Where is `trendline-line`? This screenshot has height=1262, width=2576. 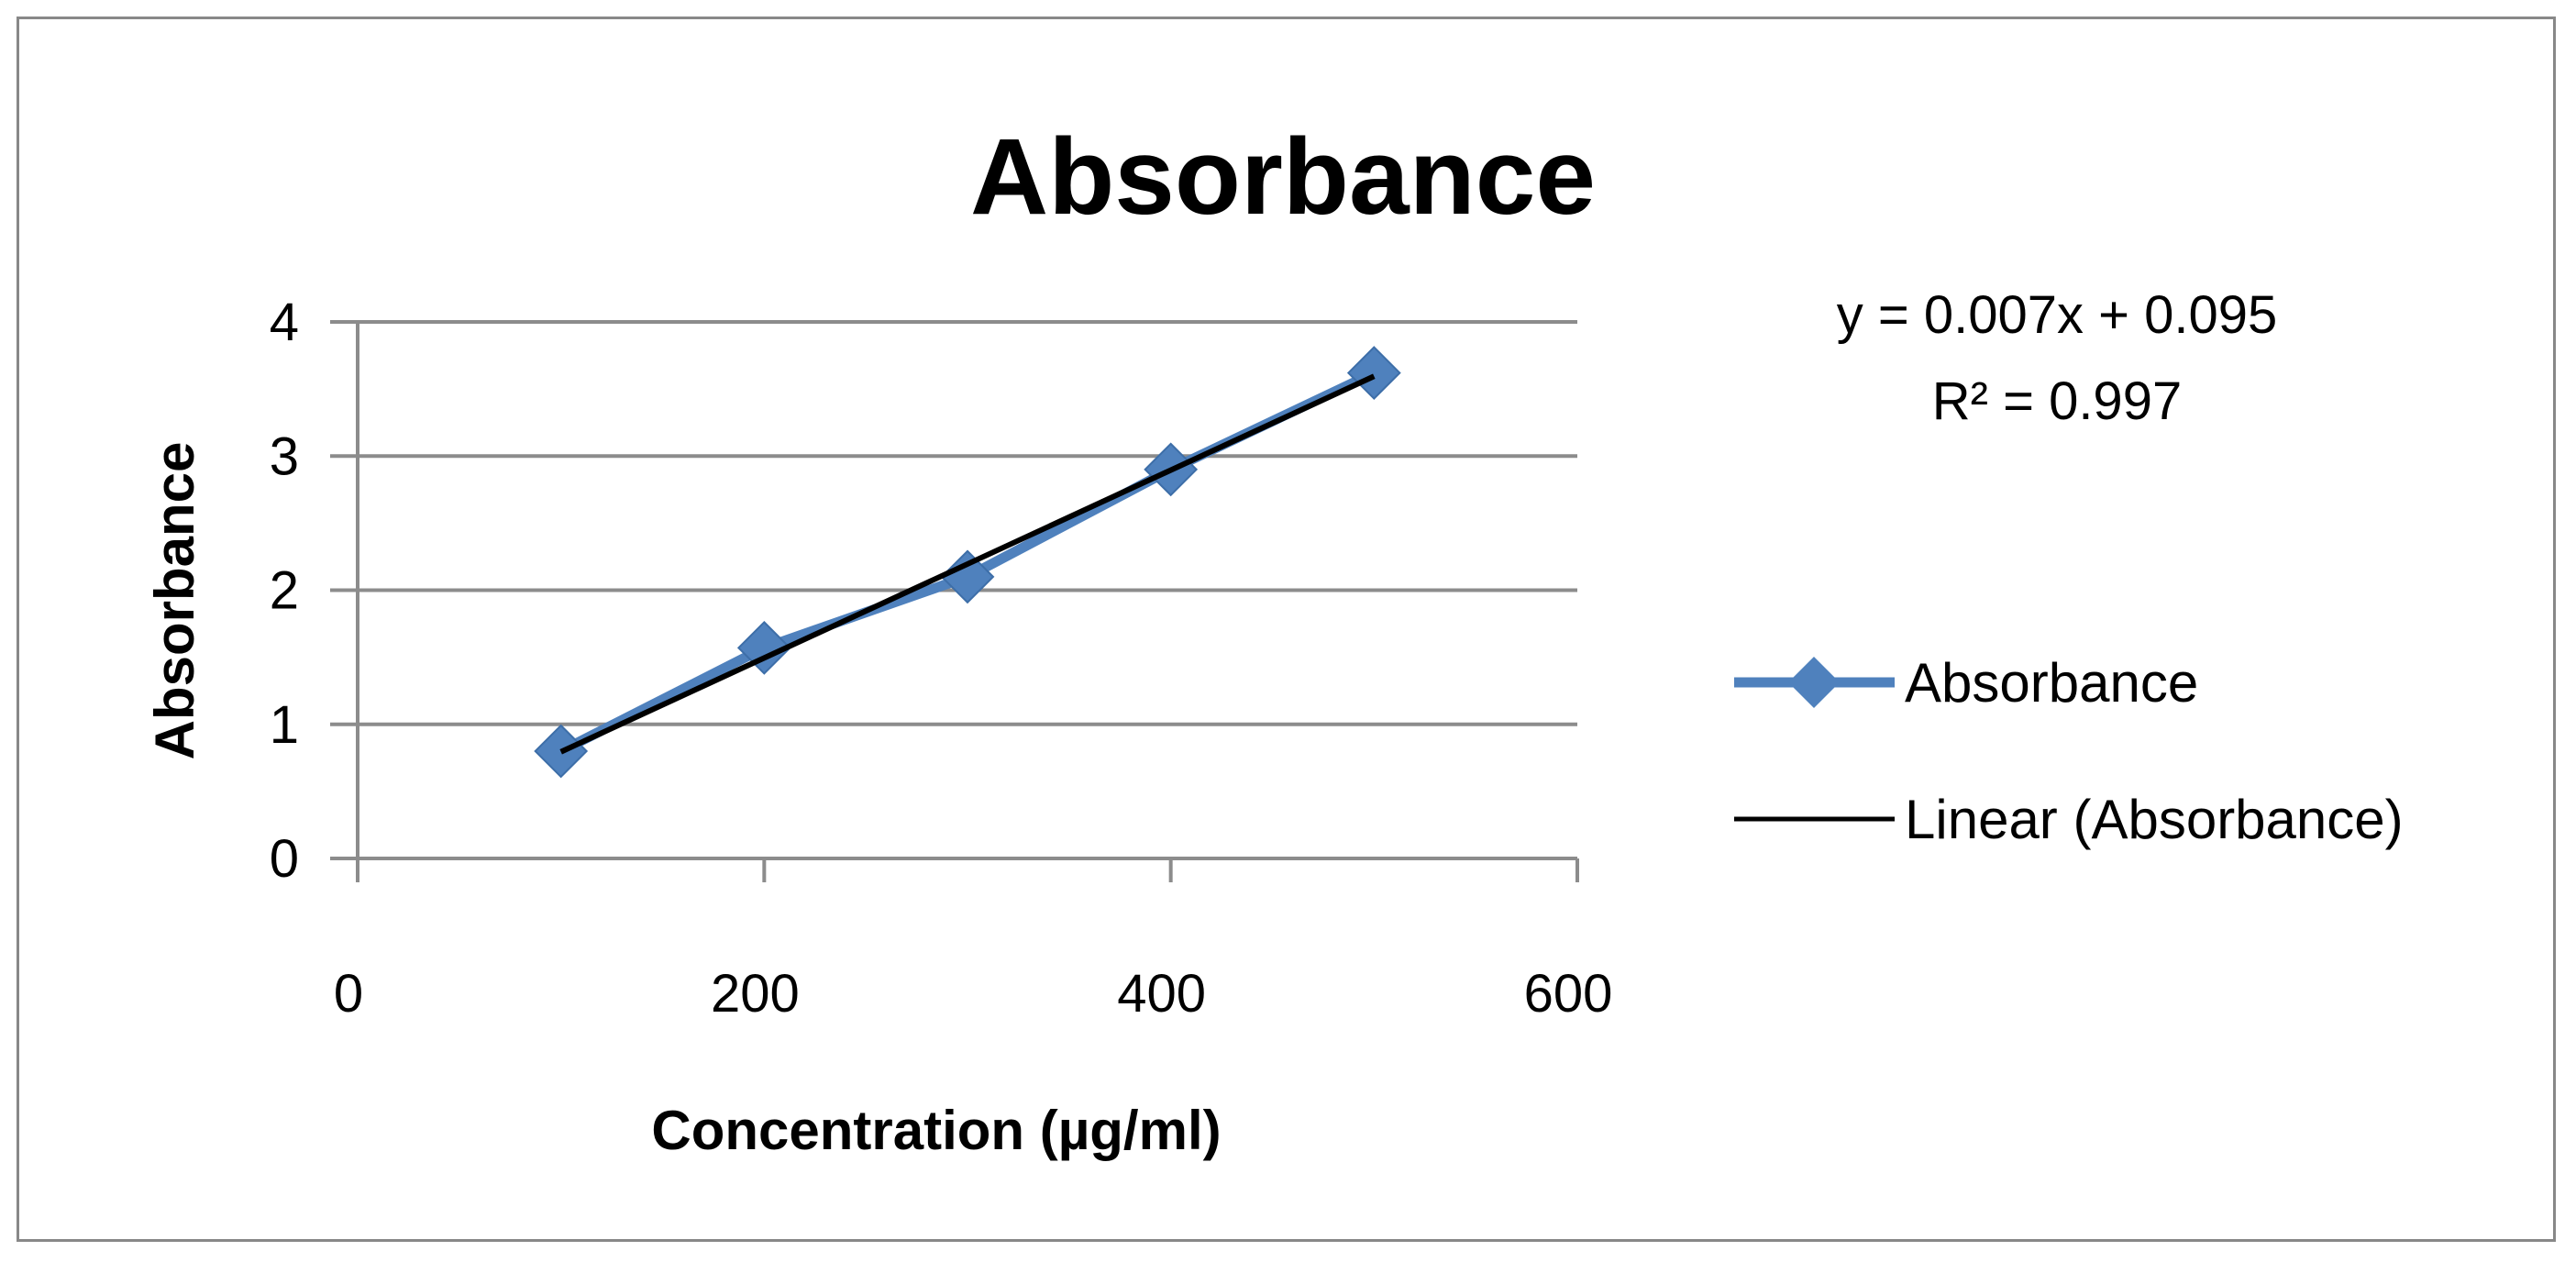
trendline-line is located at coordinates (967, 564).